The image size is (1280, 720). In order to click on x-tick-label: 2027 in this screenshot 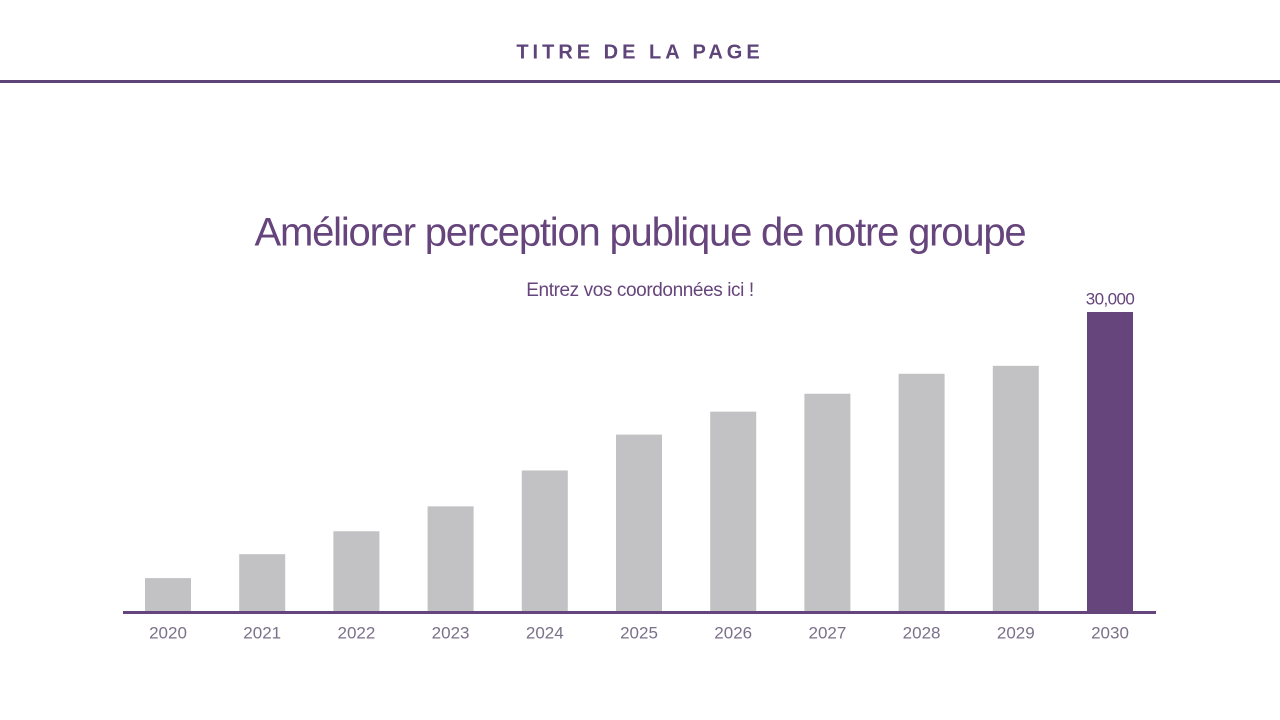, I will do `click(827, 632)`.